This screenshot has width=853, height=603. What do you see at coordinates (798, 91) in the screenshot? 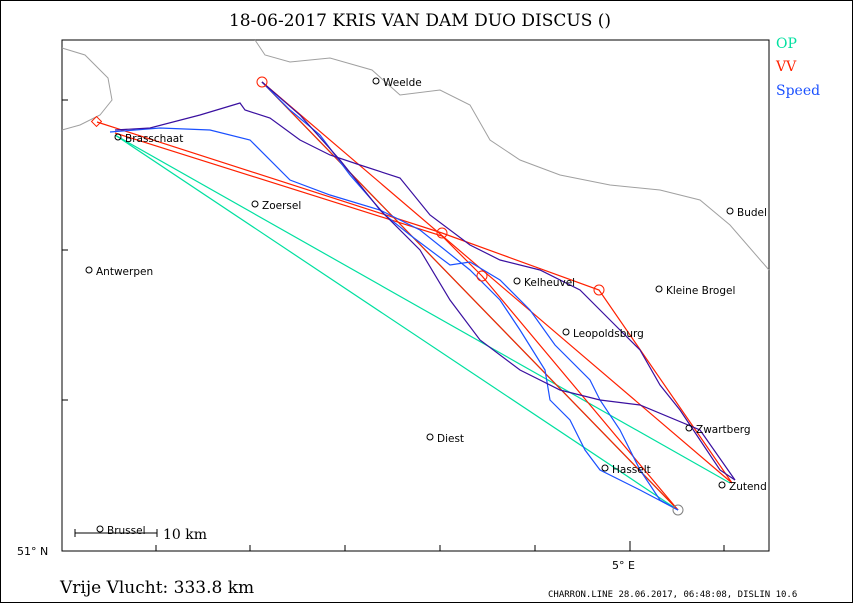
I see `legend-speed: Speed` at bounding box center [798, 91].